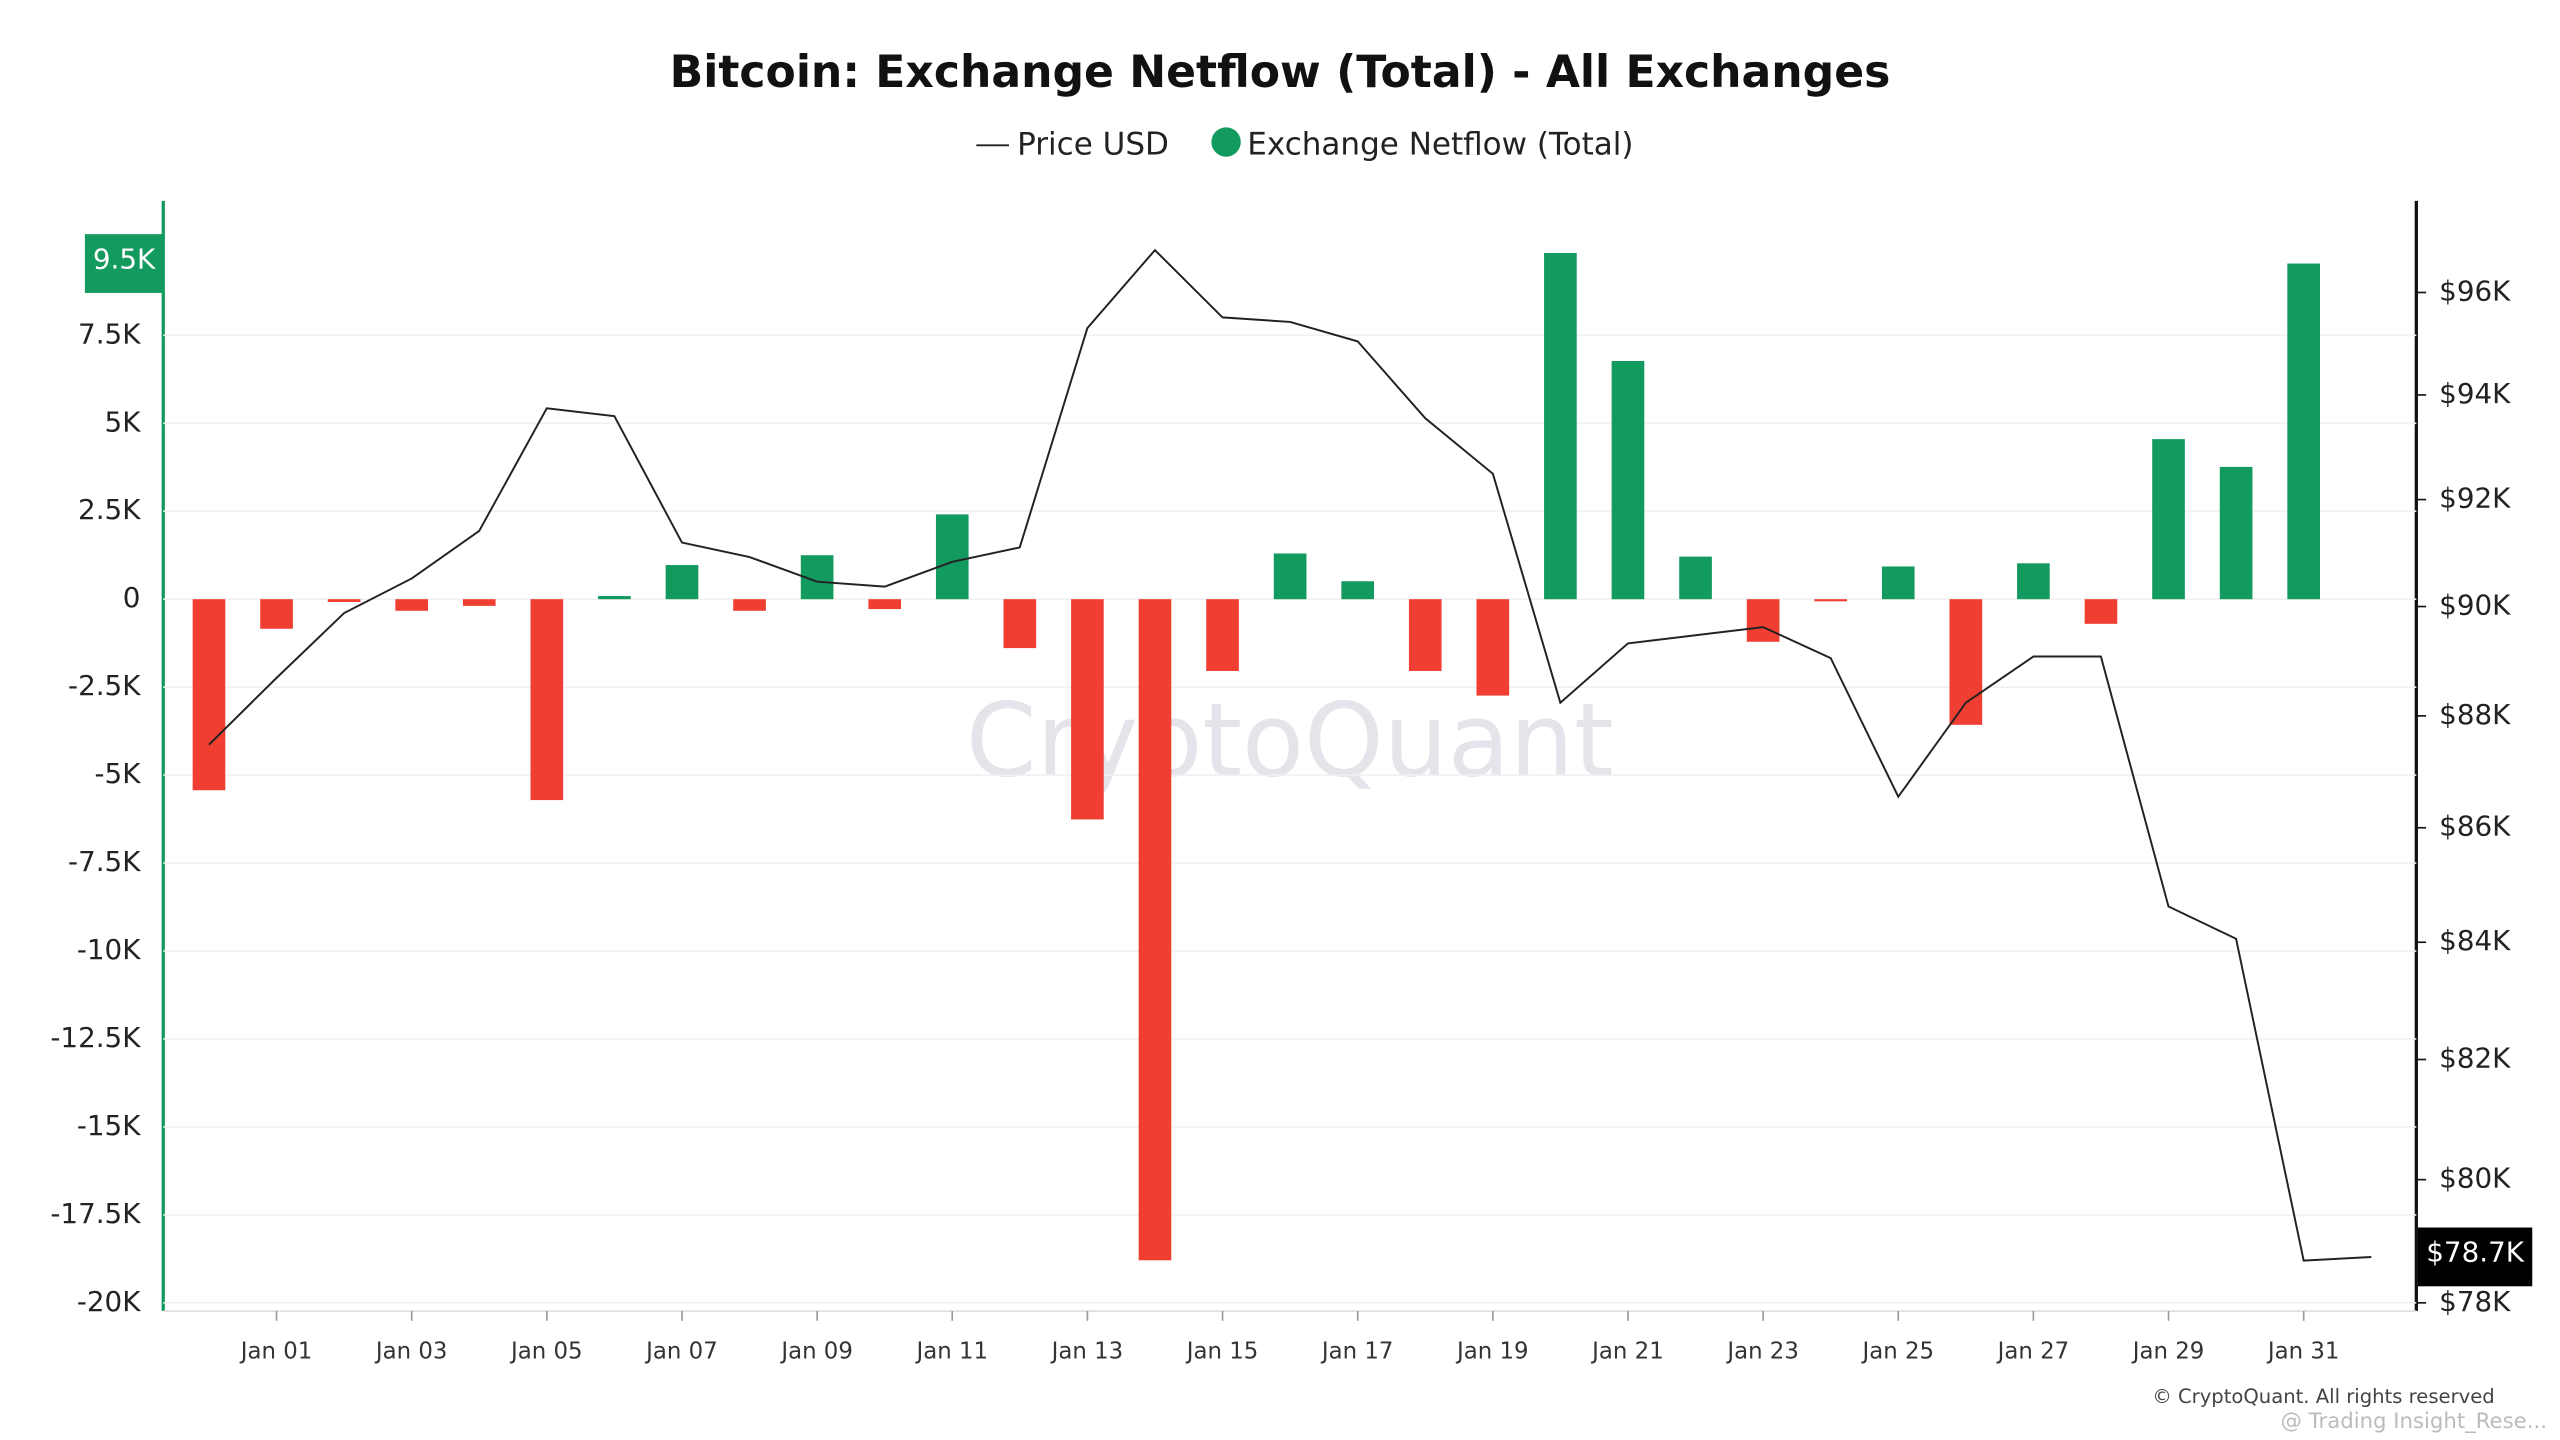  What do you see at coordinates (2303, 1351) in the screenshot?
I see `x-tick-label: Jan 31` at bounding box center [2303, 1351].